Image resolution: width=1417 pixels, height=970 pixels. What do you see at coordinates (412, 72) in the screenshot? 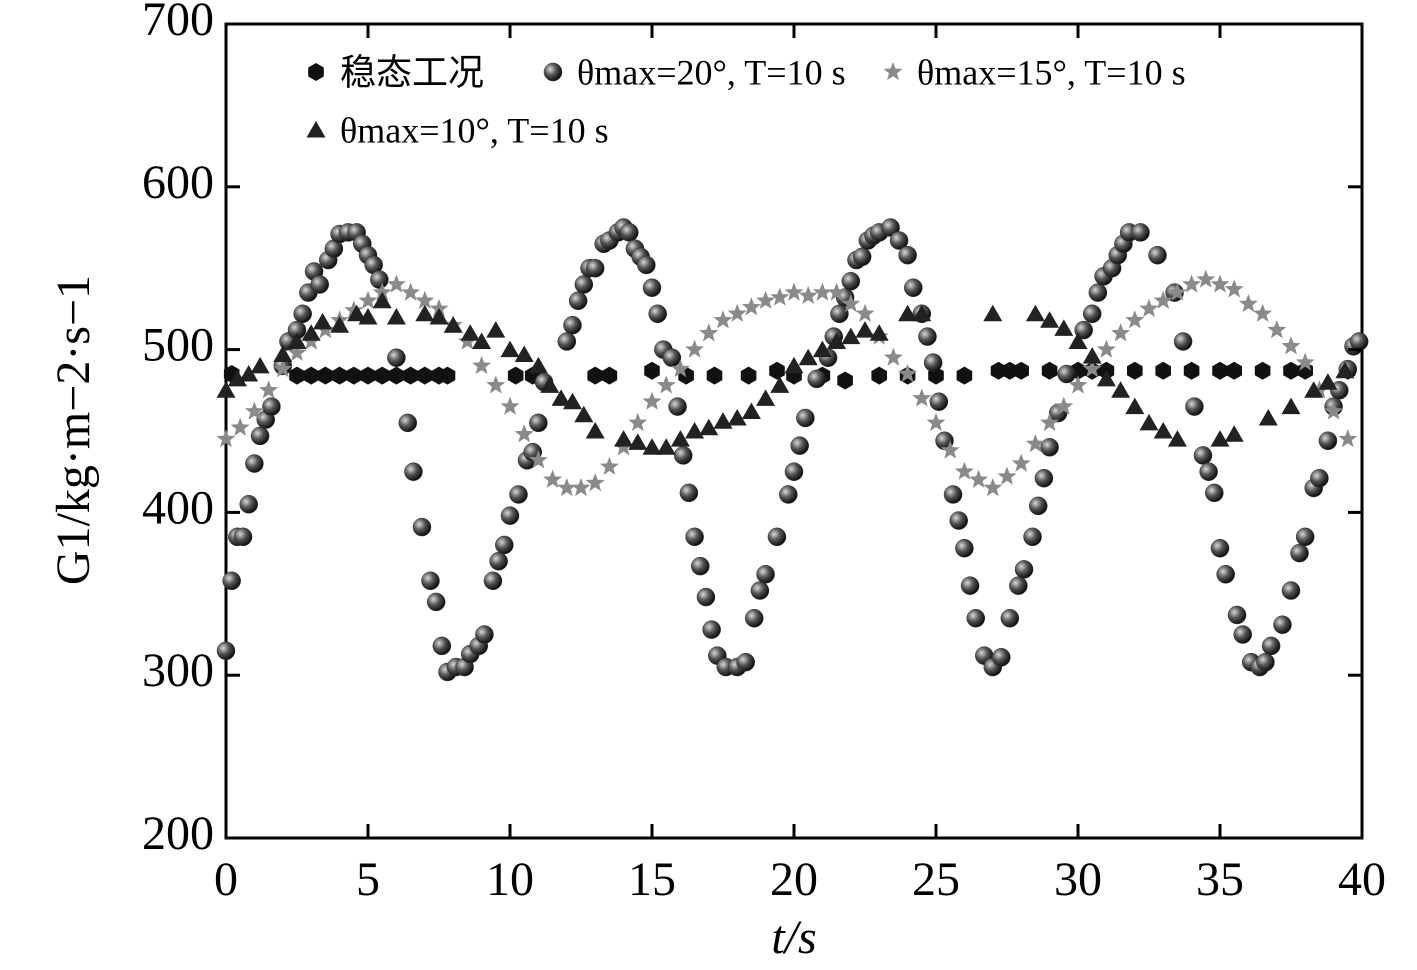
I see `legend-label: 稳态工况` at bounding box center [412, 72].